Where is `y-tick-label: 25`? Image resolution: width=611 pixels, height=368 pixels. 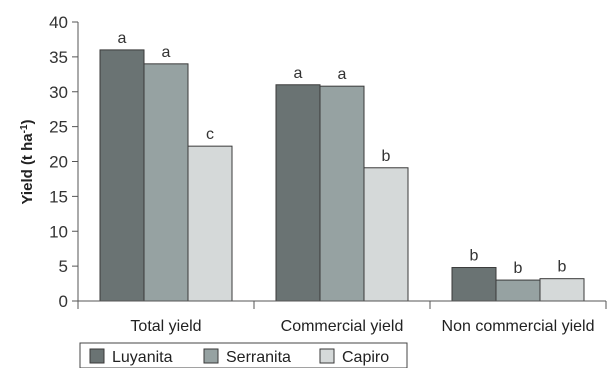
y-tick-label: 25 is located at coordinates (58, 127).